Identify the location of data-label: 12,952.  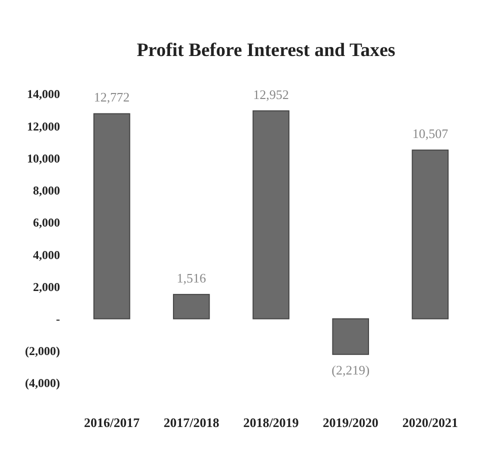
(271, 94).